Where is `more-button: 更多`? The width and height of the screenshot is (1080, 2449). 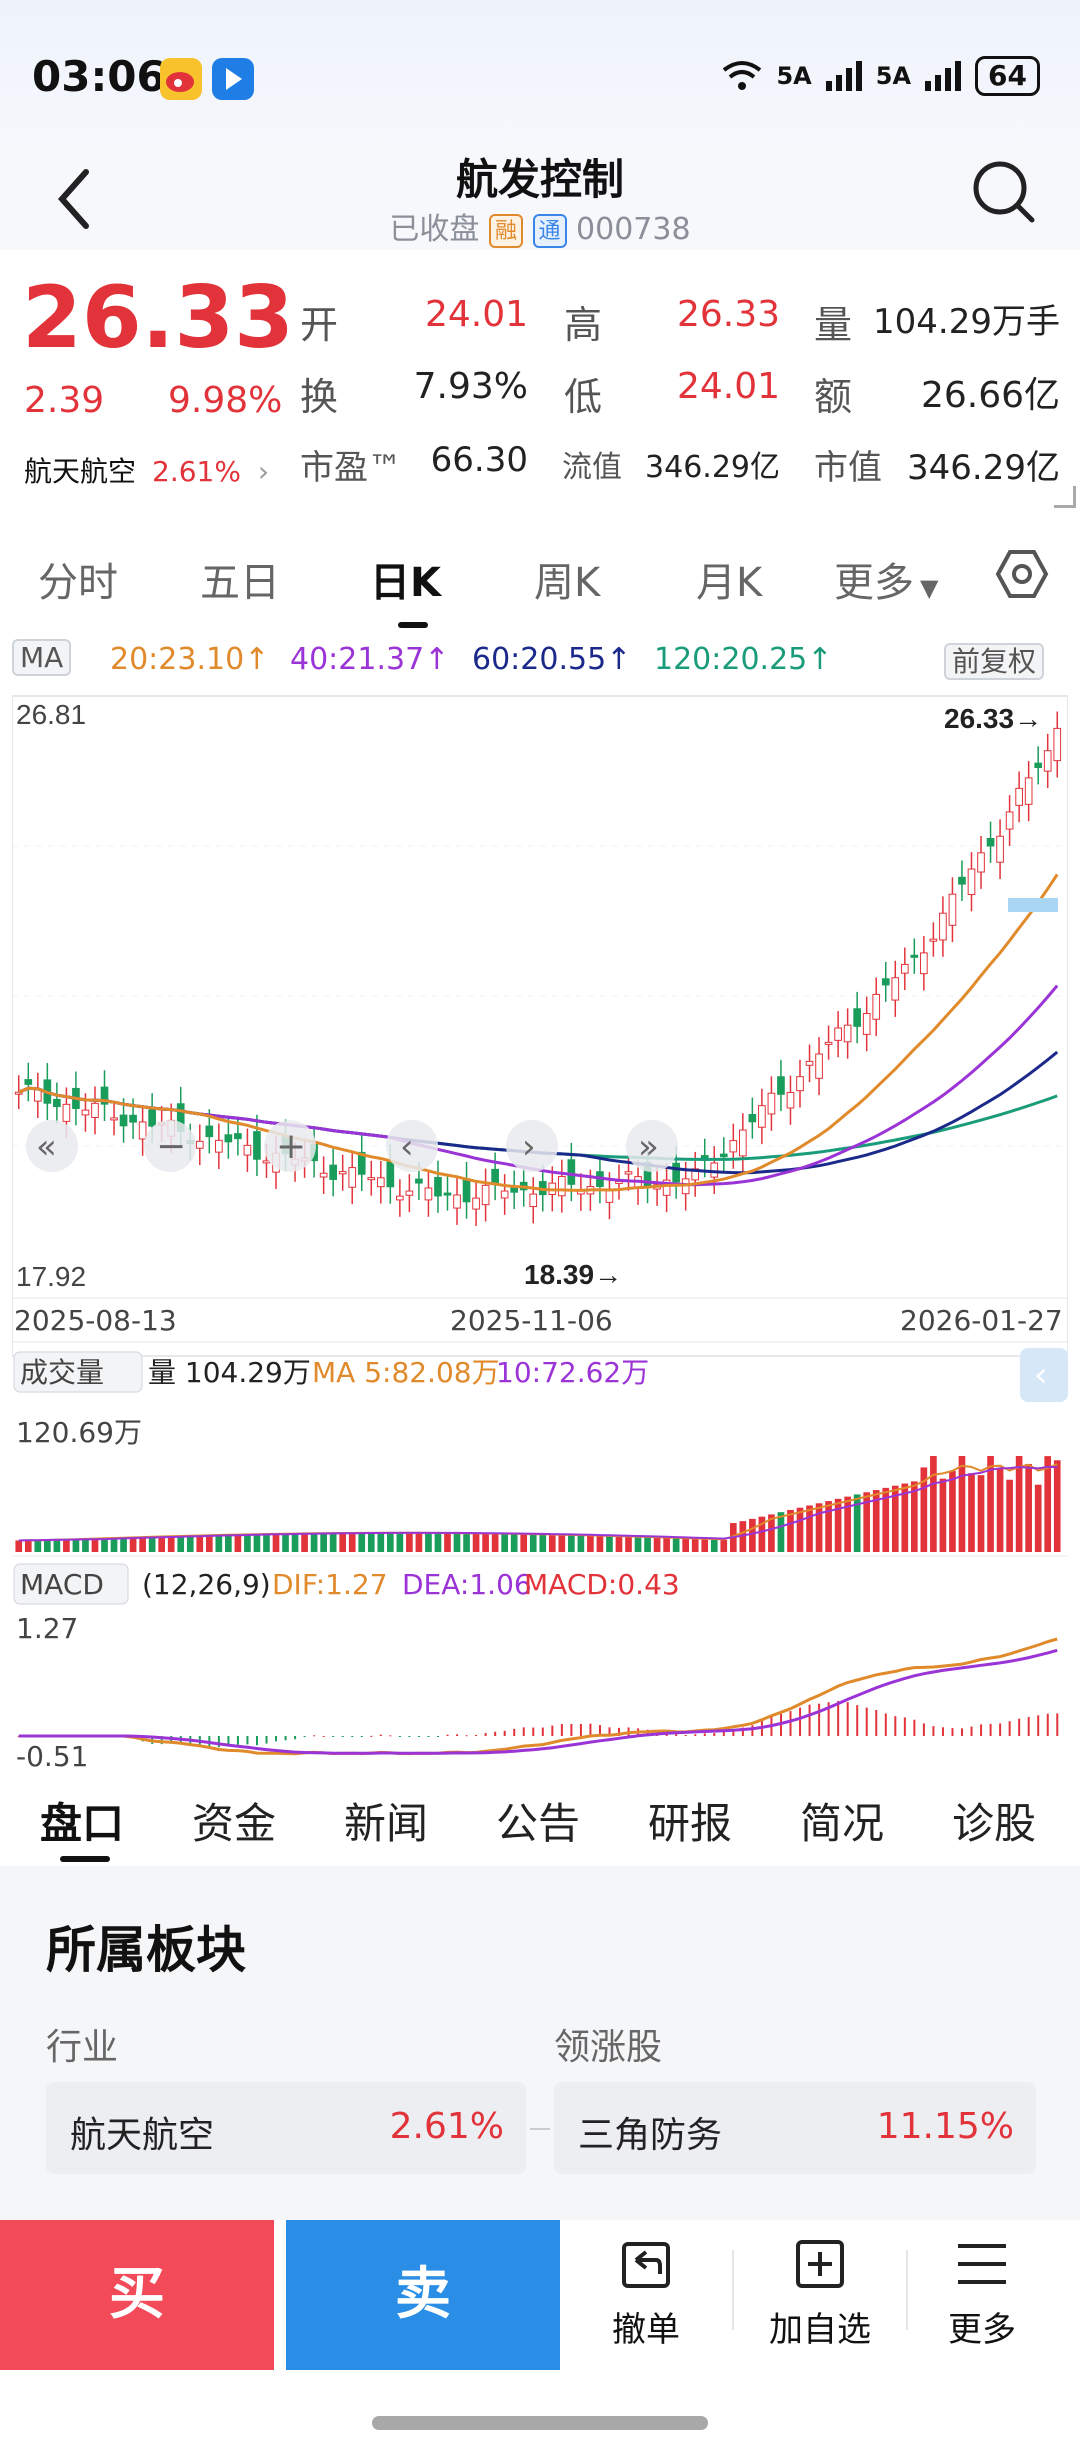 more-button: 更多 is located at coordinates (982, 2293).